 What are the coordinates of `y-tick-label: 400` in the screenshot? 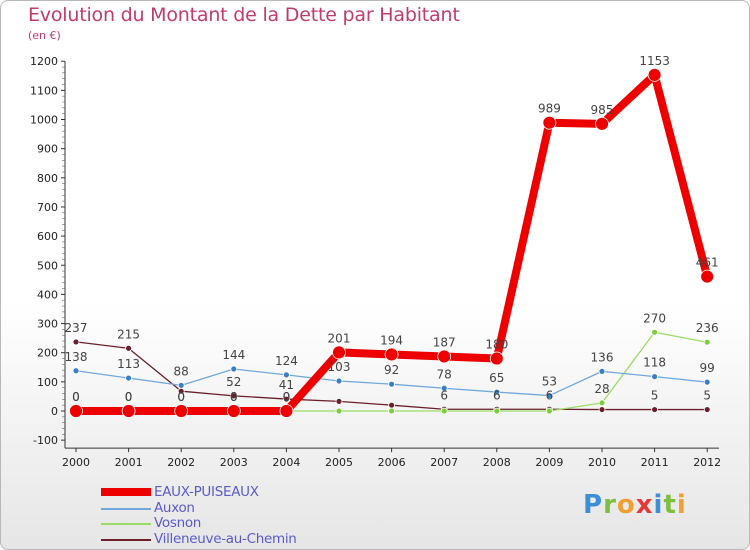 It's located at (47, 294).